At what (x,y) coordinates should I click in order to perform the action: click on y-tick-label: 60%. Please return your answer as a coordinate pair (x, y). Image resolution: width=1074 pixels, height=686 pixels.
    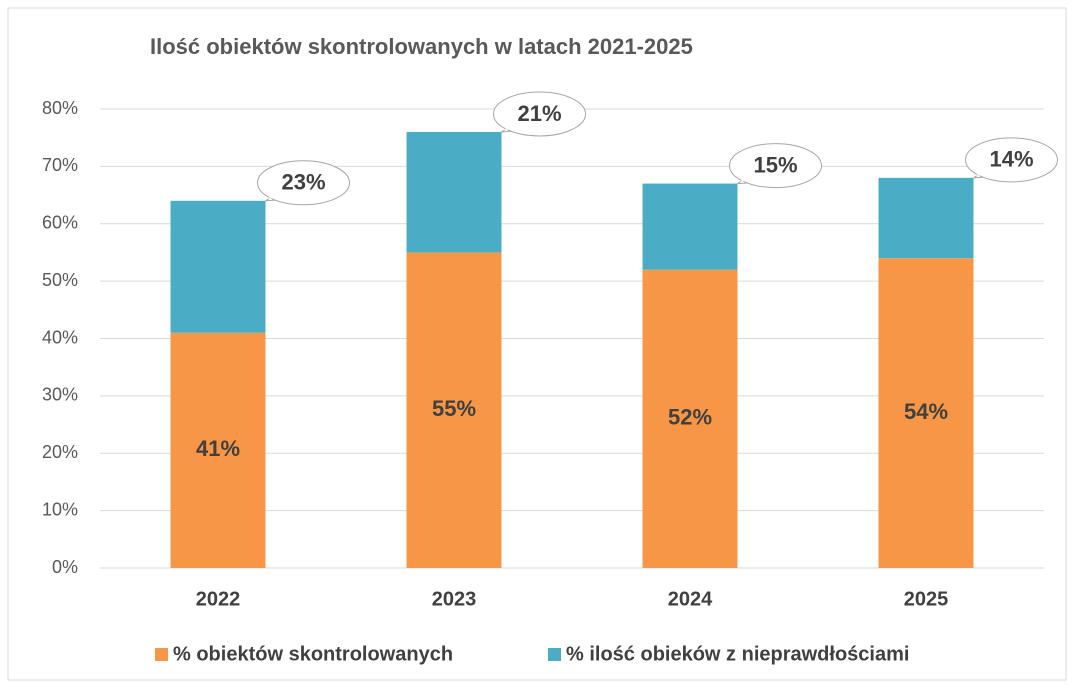
    Looking at the image, I should click on (60, 223).